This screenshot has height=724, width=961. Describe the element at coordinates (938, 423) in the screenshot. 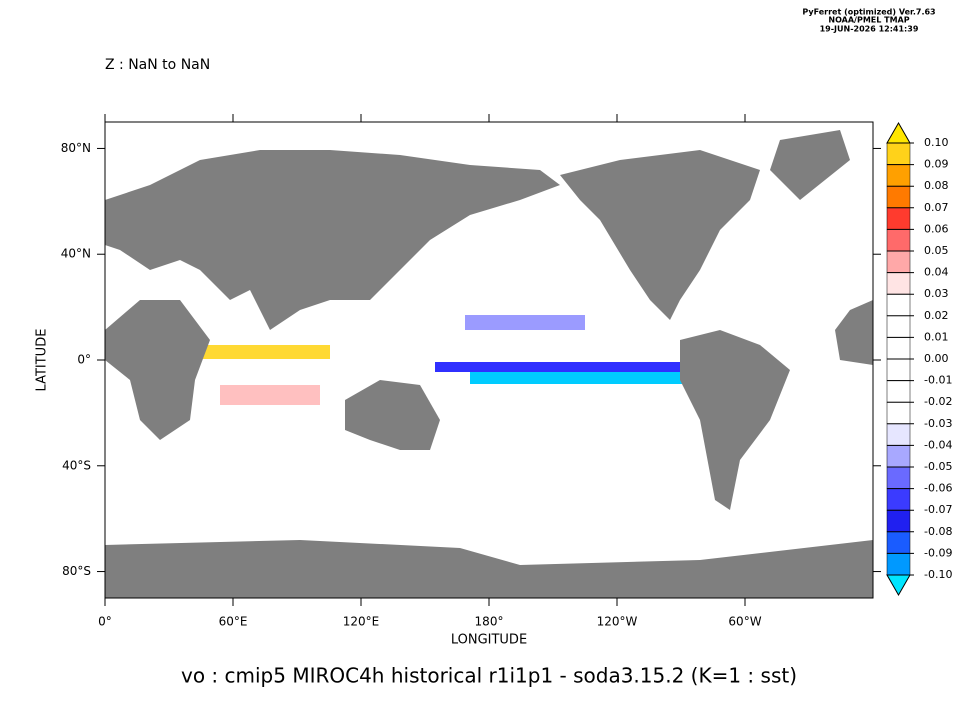

I see `colorbar-label: -0.03` at that location.